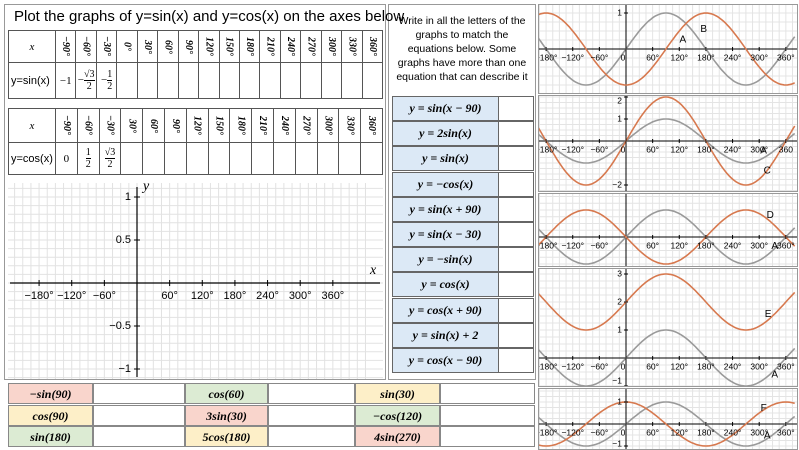 The height and width of the screenshot is (450, 799). What do you see at coordinates (86, 46) in the screenshot?
I see `angle: −60°` at bounding box center [86, 46].